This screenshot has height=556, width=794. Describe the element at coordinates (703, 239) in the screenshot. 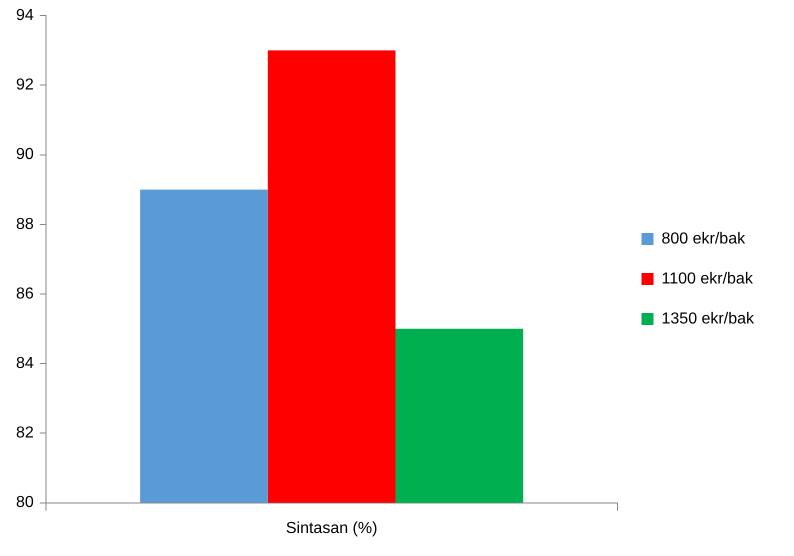

I see `legend-label: 800 ekr/bak` at that location.